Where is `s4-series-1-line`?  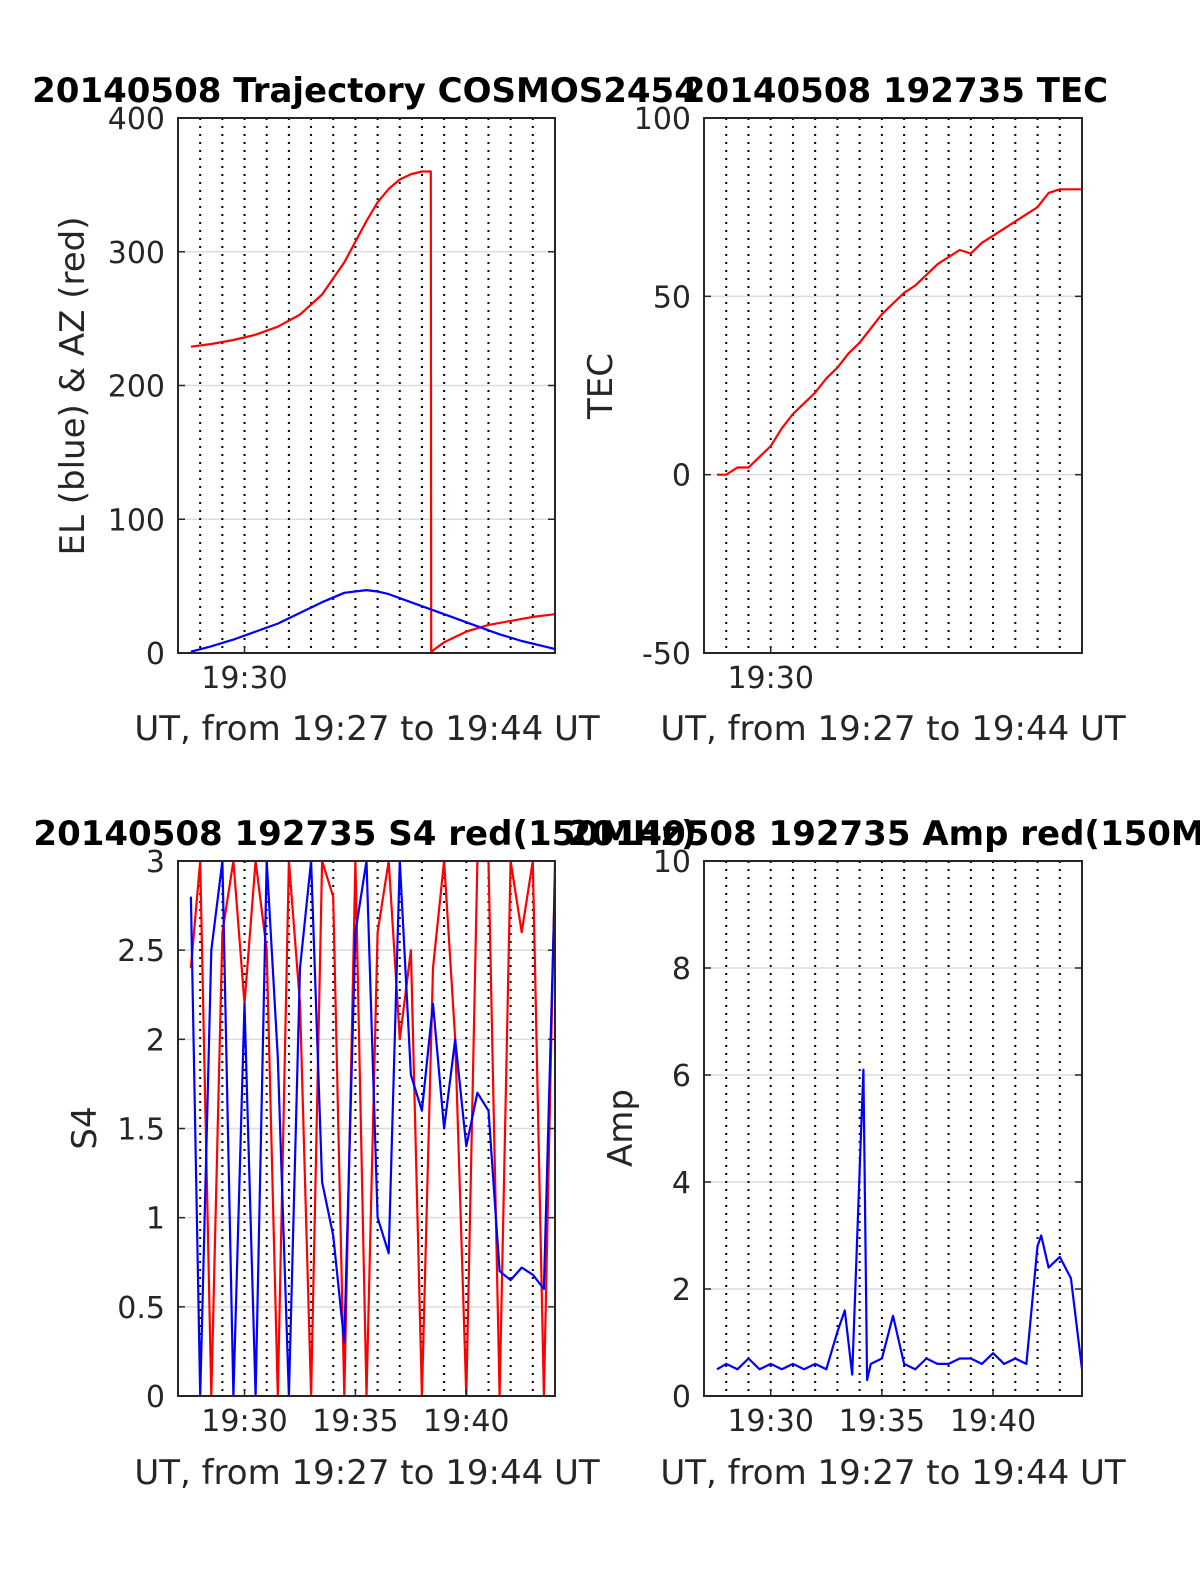 s4-series-1-line is located at coordinates (372, 1128).